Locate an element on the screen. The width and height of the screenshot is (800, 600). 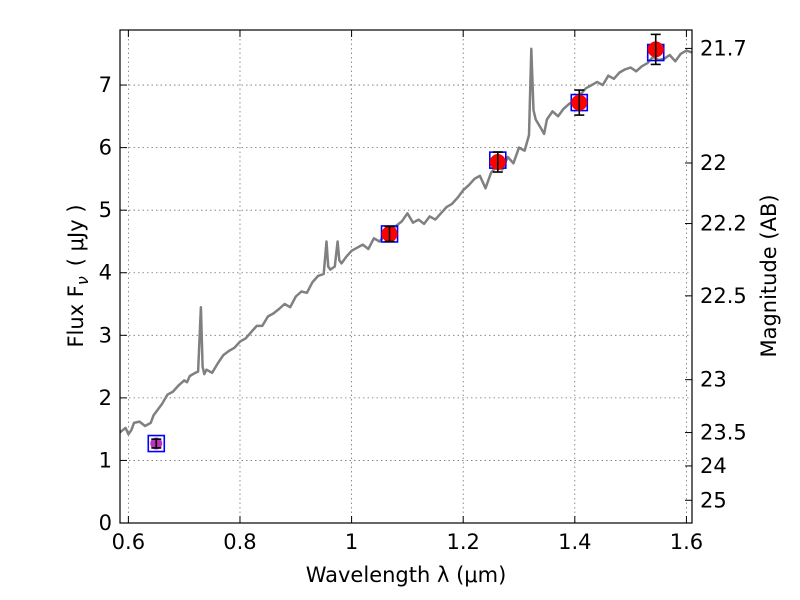
model-photometry-square is located at coordinates (156, 443).